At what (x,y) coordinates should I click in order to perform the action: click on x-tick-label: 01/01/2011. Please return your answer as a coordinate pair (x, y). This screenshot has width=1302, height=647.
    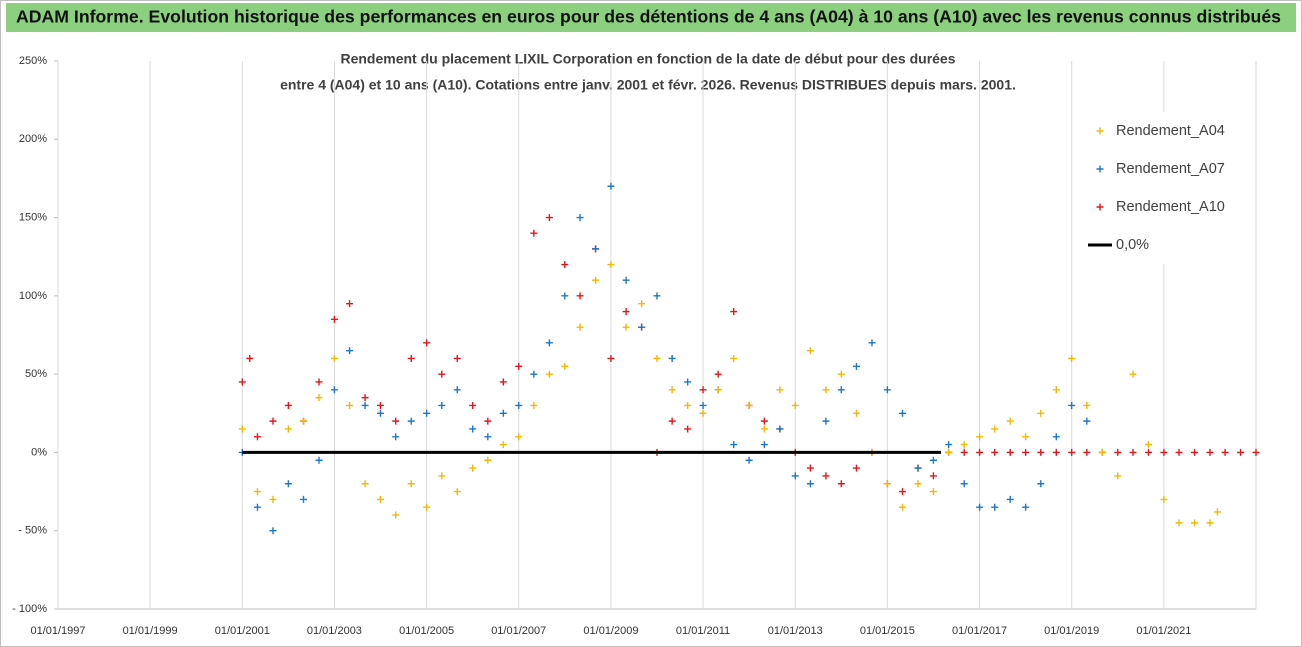
    Looking at the image, I should click on (703, 631).